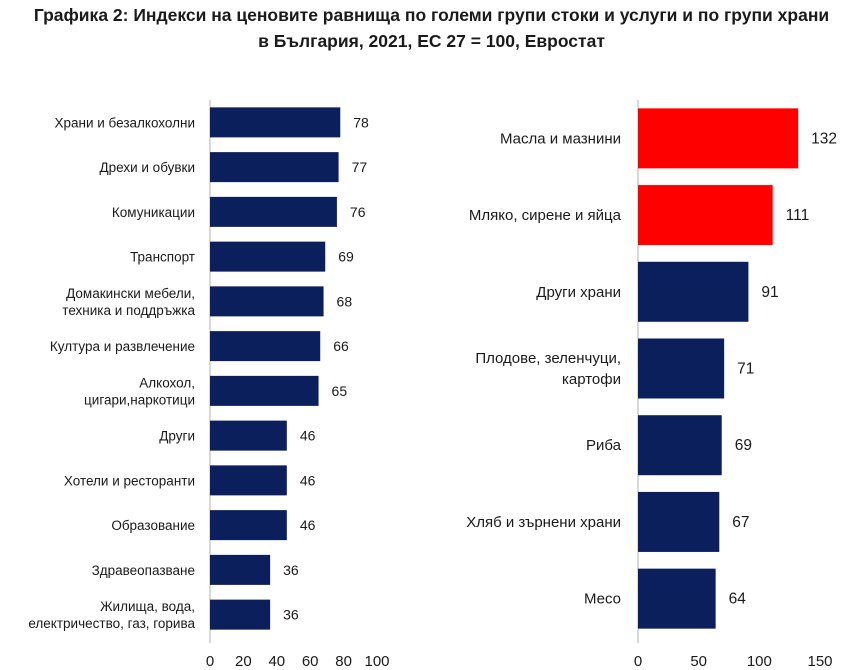  Describe the element at coordinates (358, 212) in the screenshot. I see `data-label: 76` at that location.